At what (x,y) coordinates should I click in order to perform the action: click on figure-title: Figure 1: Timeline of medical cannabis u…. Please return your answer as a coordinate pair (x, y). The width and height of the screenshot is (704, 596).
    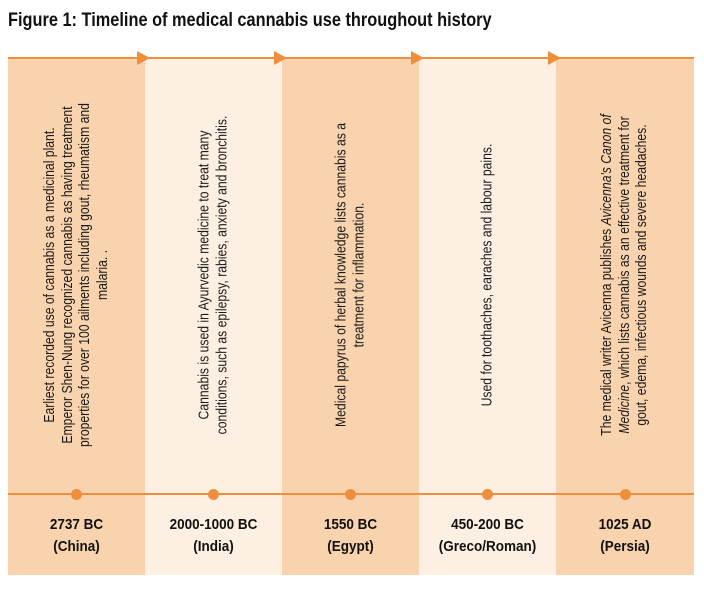
    Looking at the image, I should click on (250, 20).